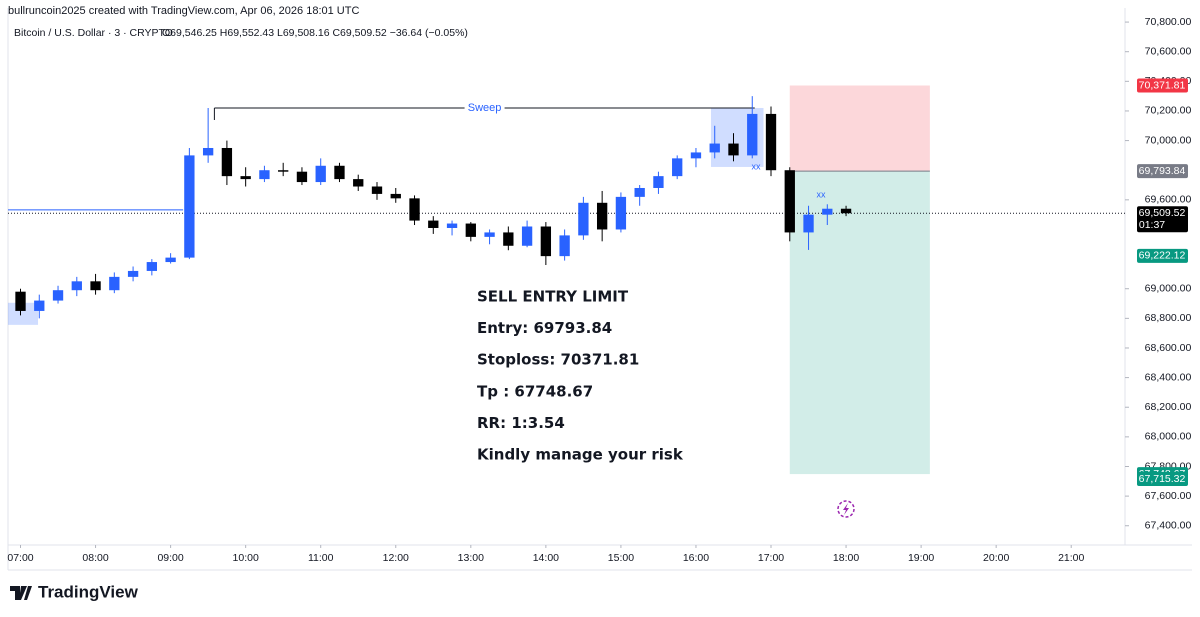 The height and width of the screenshot is (617, 1200). I want to click on stop-zone, so click(859, 128).